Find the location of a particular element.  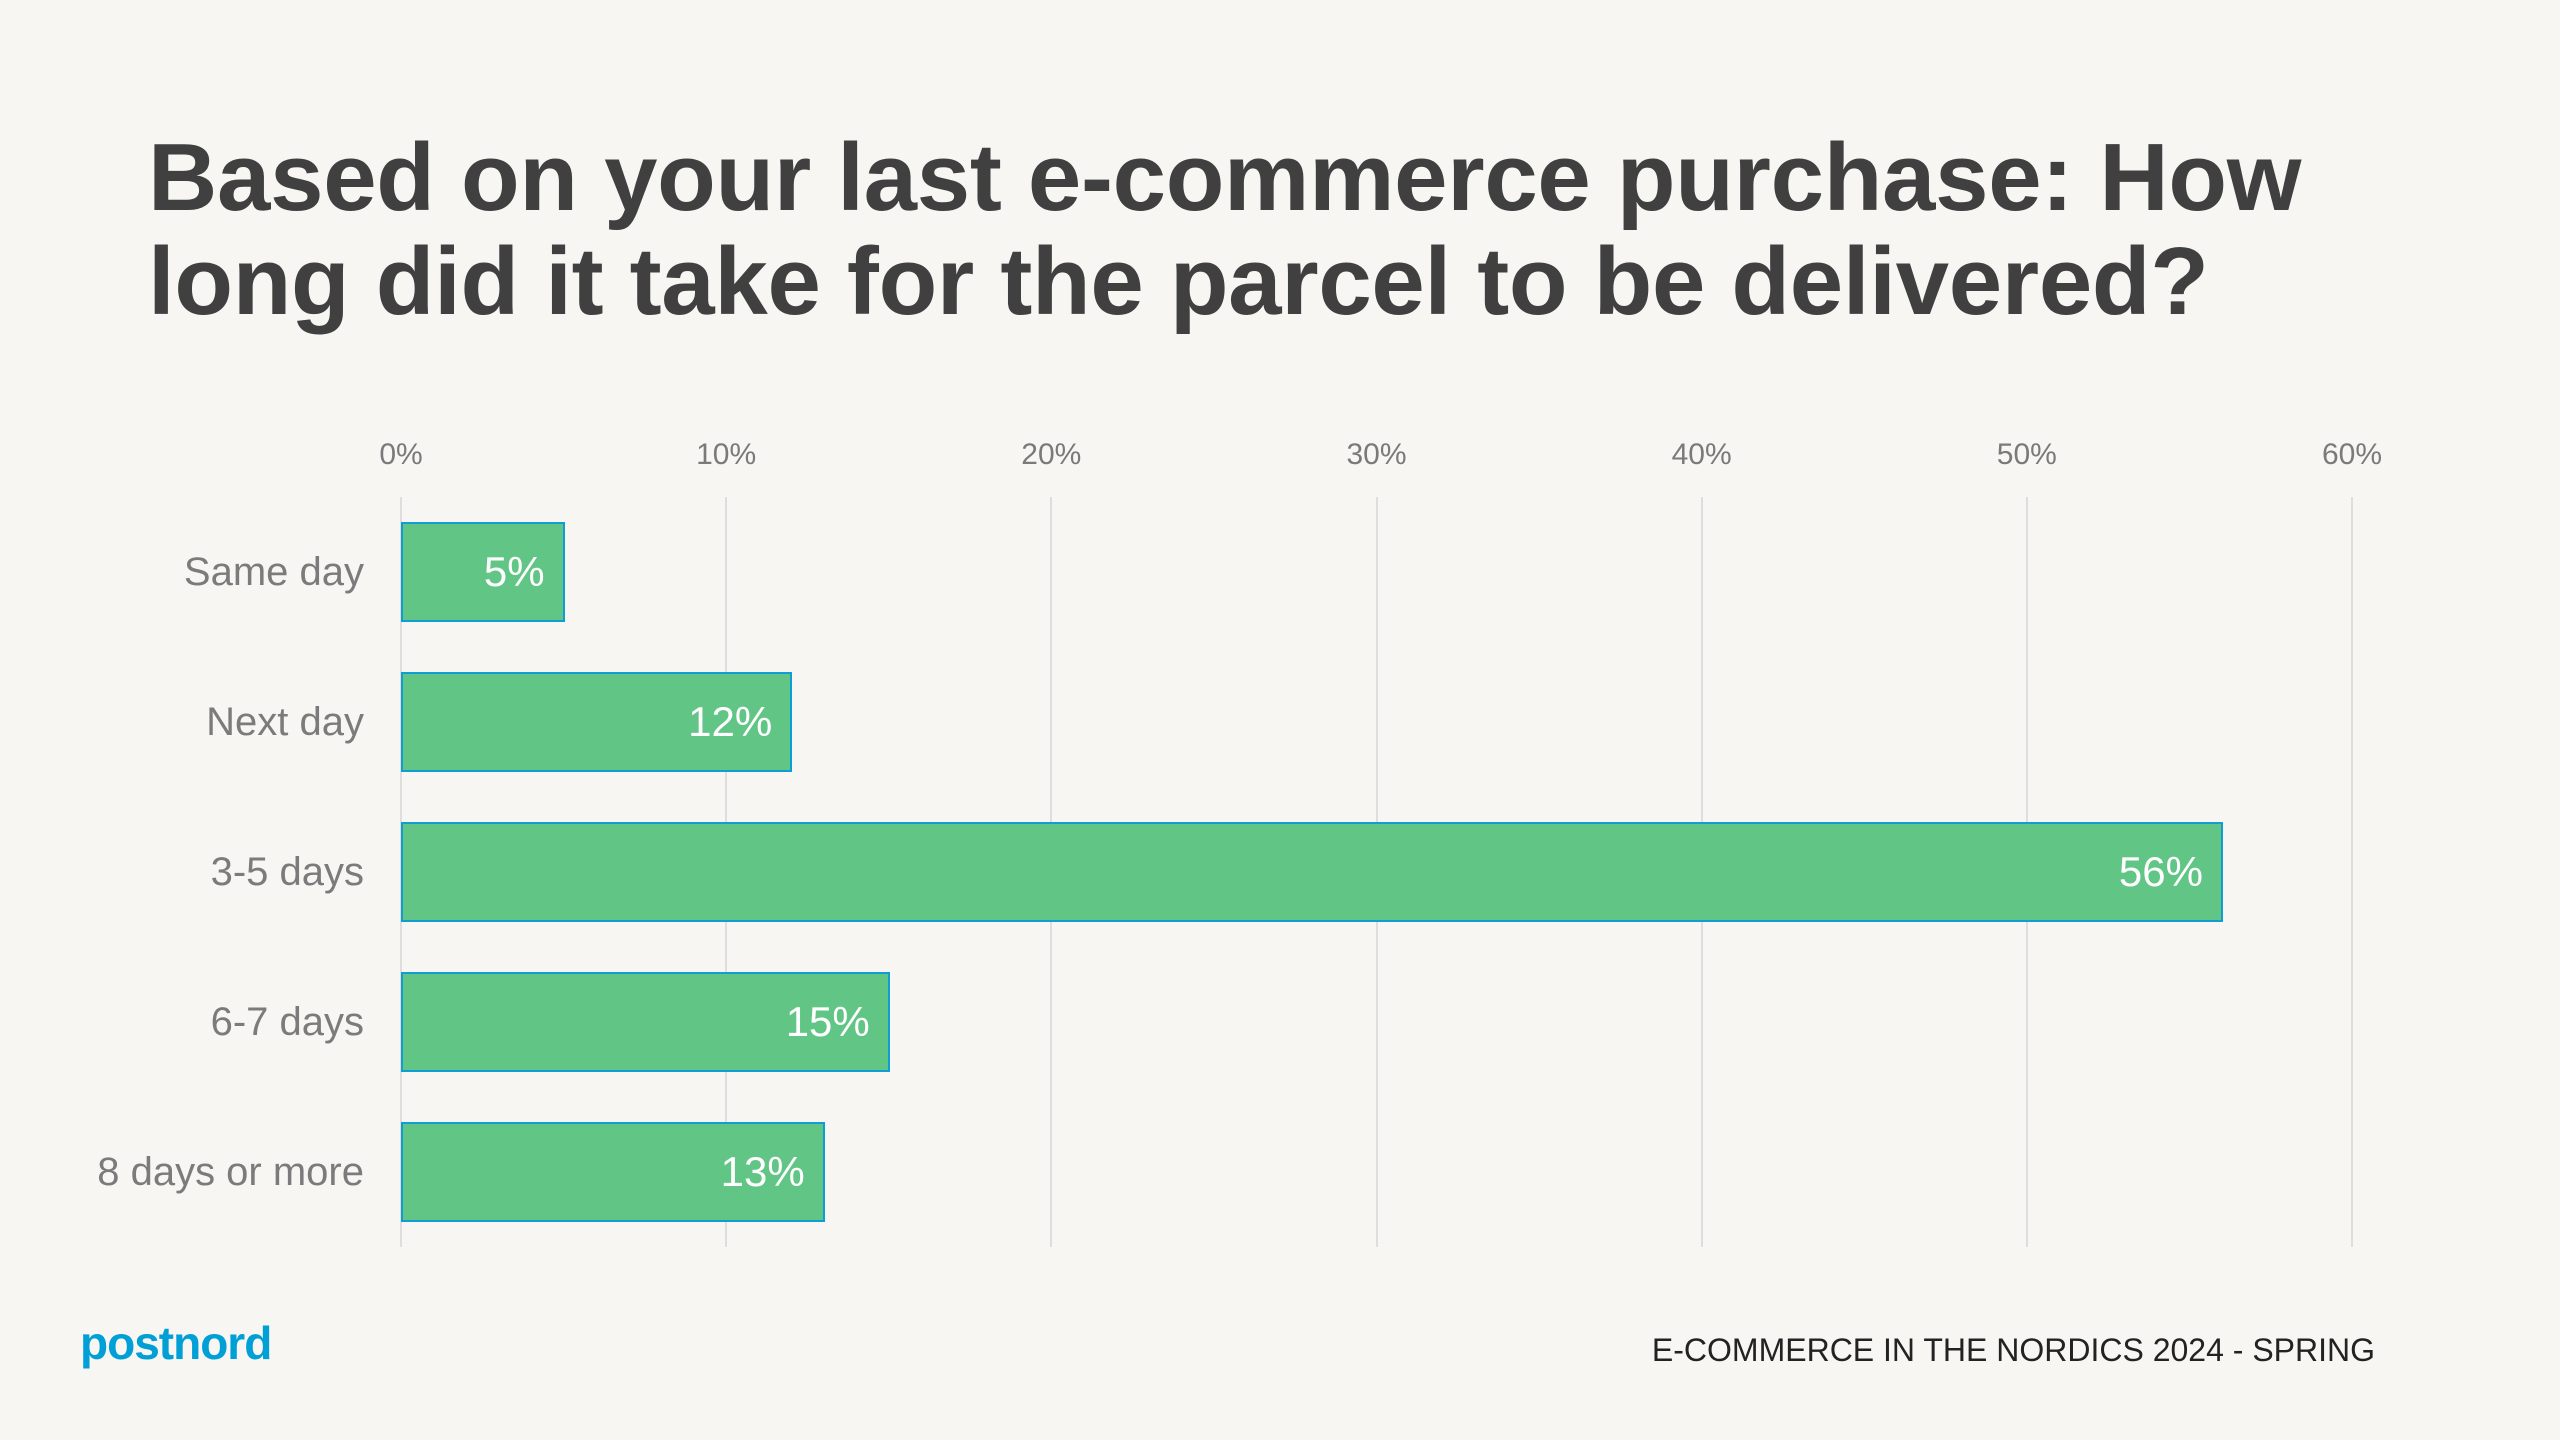

bar-value-label: 15% is located at coordinates (827, 1021).